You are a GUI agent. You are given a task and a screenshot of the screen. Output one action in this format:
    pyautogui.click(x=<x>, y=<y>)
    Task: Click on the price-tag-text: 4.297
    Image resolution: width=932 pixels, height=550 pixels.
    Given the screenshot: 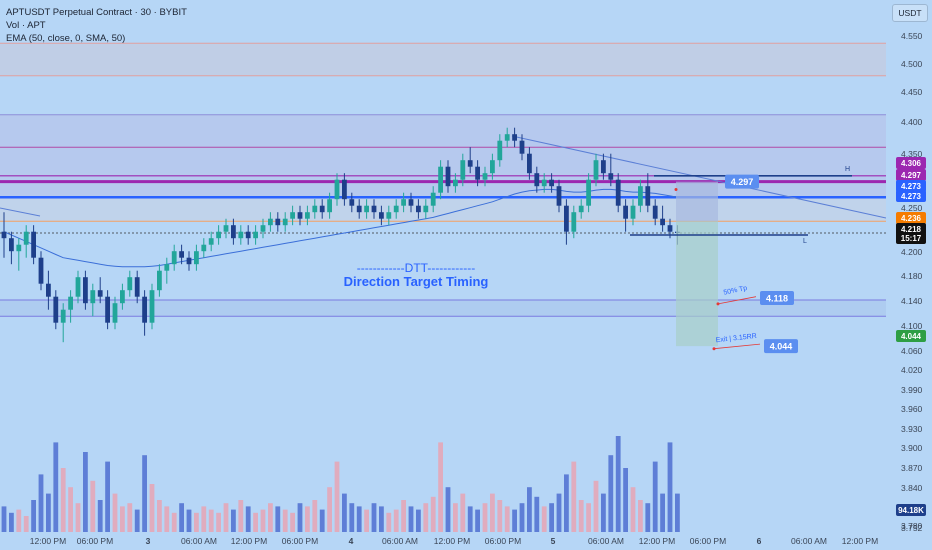 What is the action you would take?
    pyautogui.click(x=911, y=175)
    